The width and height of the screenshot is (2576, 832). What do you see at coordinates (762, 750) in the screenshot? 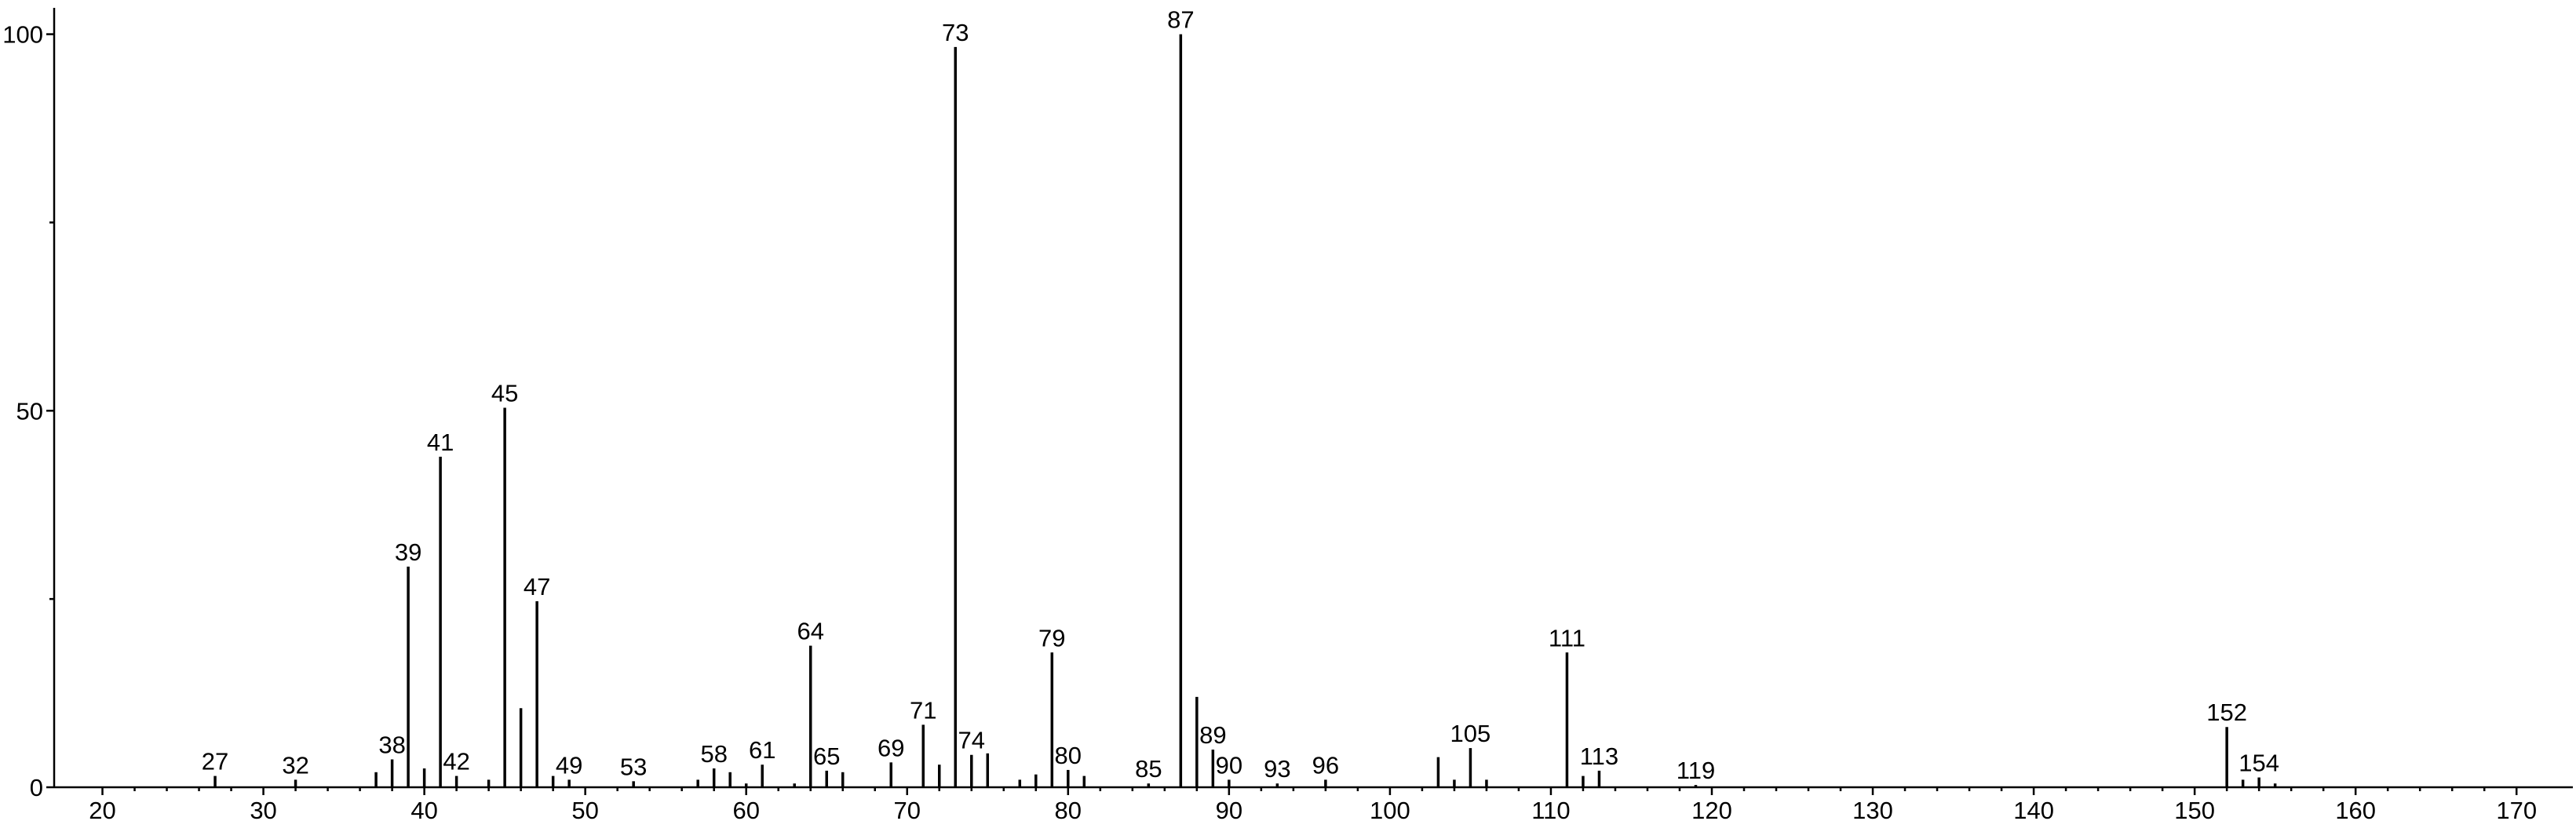
I see `peak-label: 61` at bounding box center [762, 750].